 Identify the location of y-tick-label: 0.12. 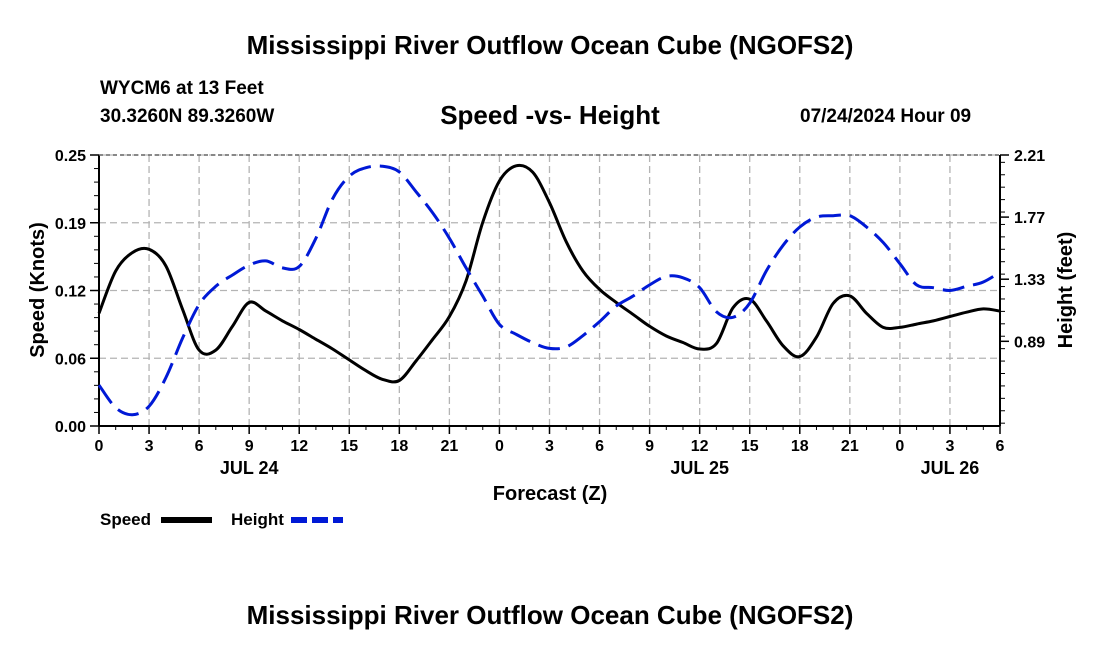
(70, 292).